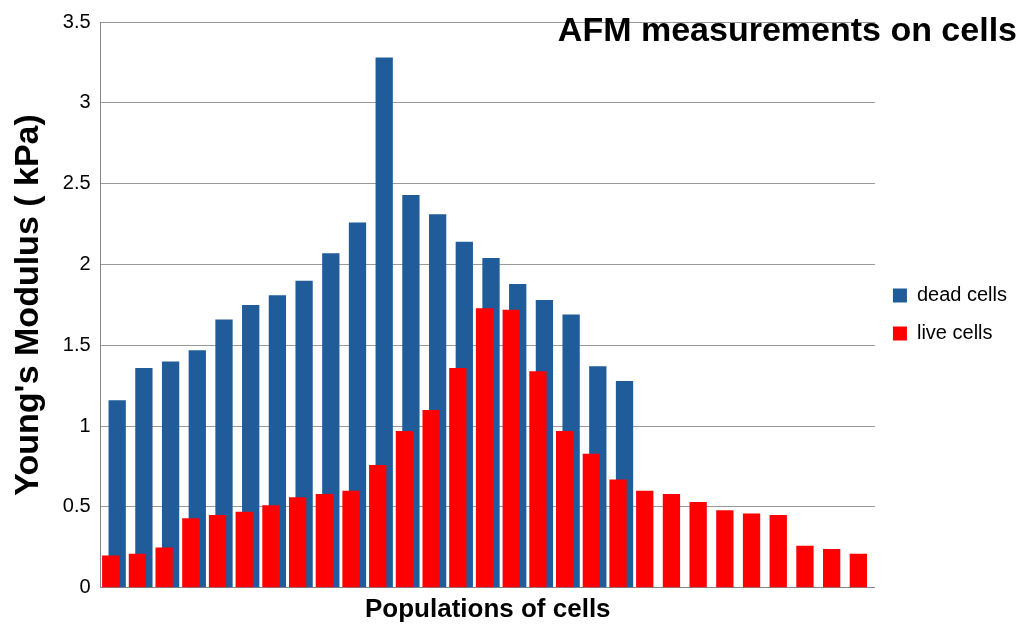  I want to click on y-axis-title: Young's Modulus ( kPa), so click(25, 305).